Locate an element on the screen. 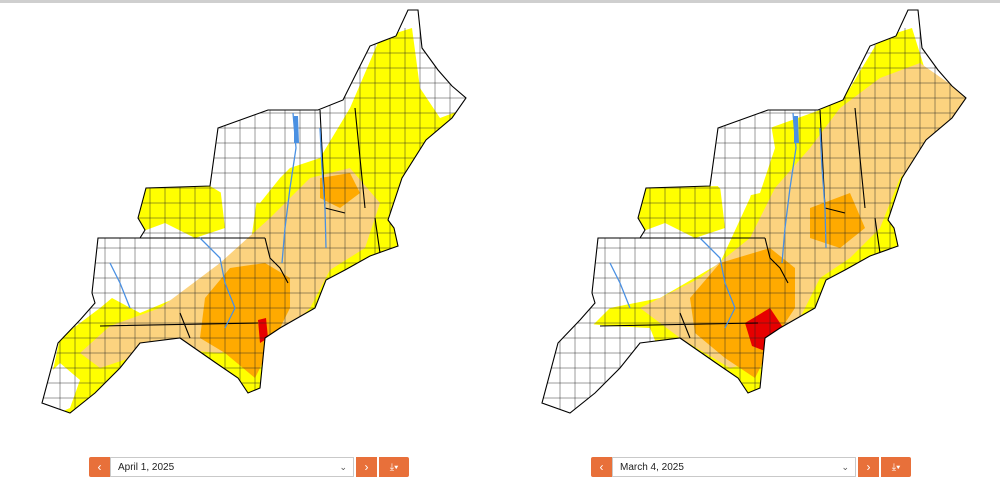 The image size is (1000, 492). no-drought-upper-ny is located at coordinates (265, 155).